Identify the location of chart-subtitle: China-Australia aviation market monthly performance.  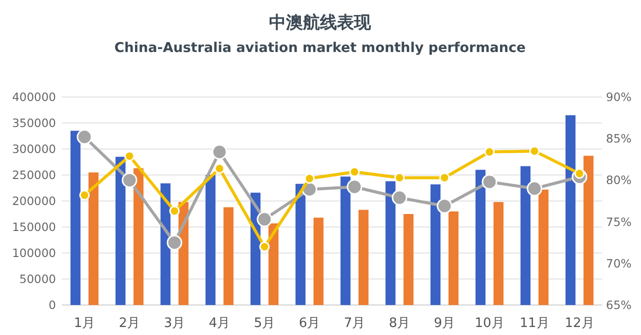
(320, 48).